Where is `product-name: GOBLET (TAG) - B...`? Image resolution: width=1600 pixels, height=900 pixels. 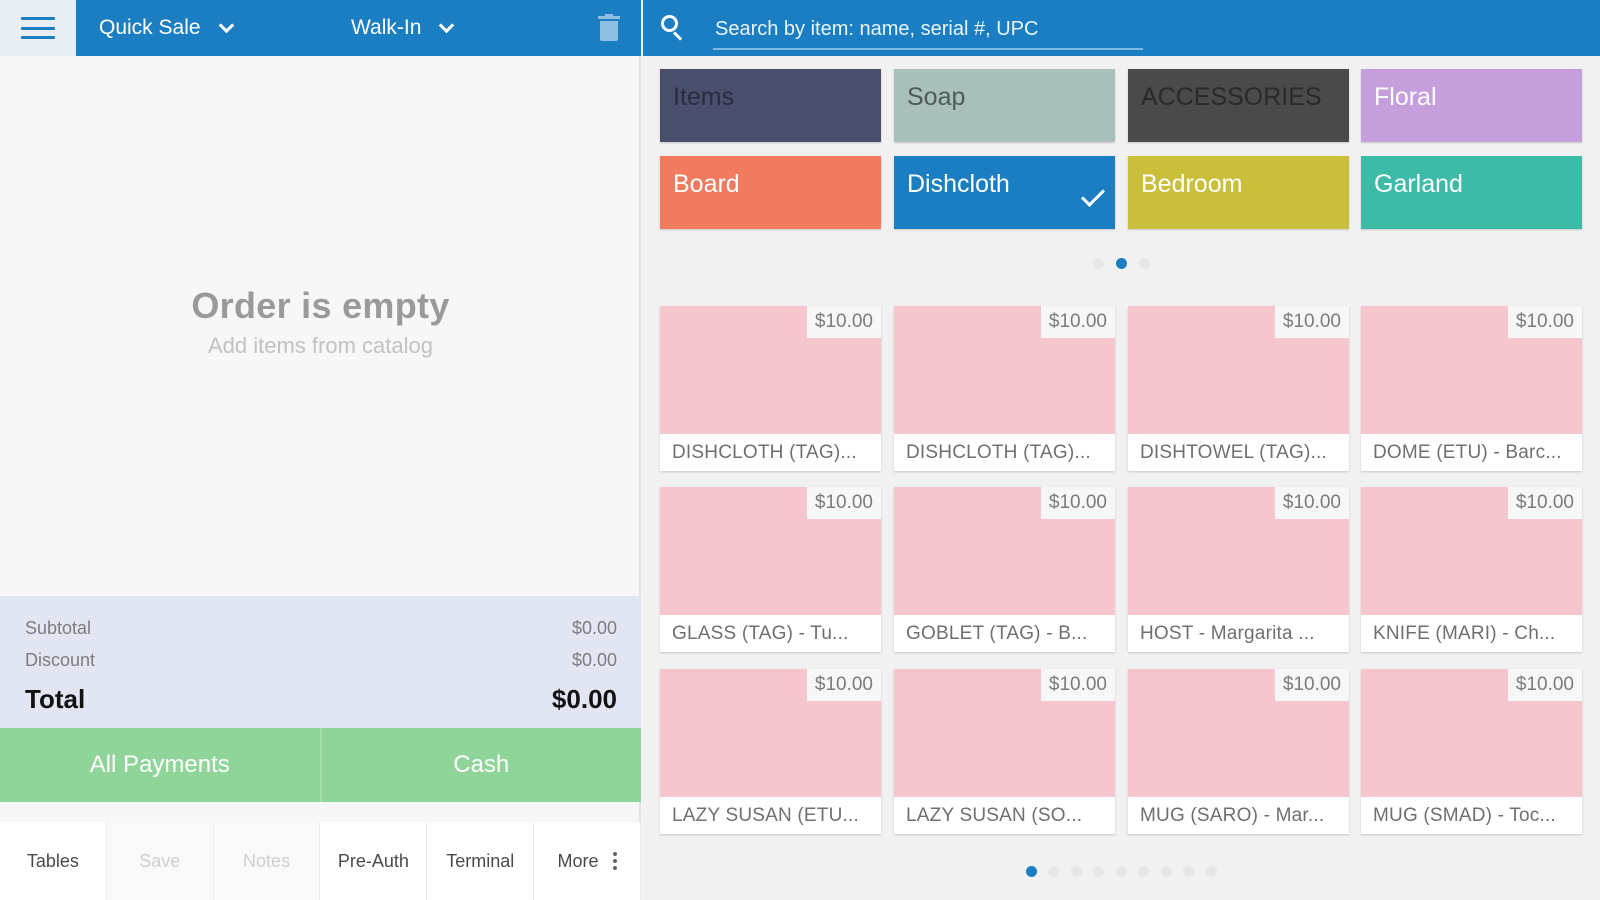
product-name: GOBLET (TAG) - B... is located at coordinates (997, 633).